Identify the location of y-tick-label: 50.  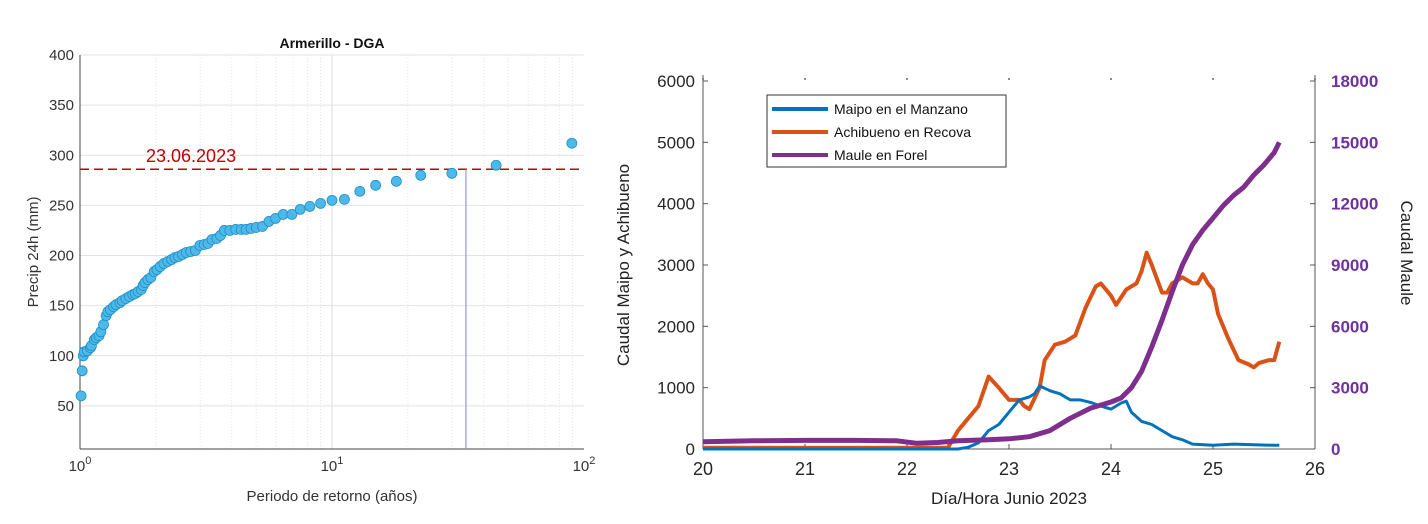
(65, 406).